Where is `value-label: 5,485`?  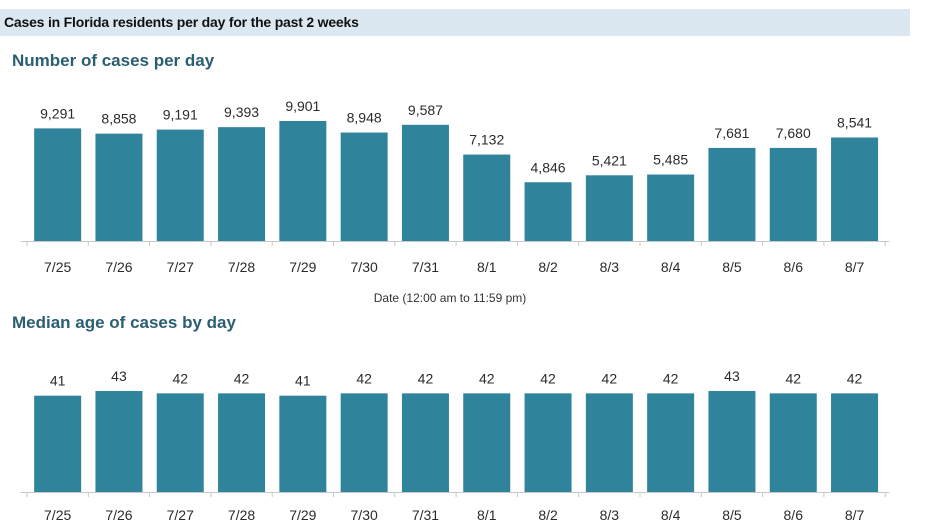
value-label: 5,485 is located at coordinates (670, 160).